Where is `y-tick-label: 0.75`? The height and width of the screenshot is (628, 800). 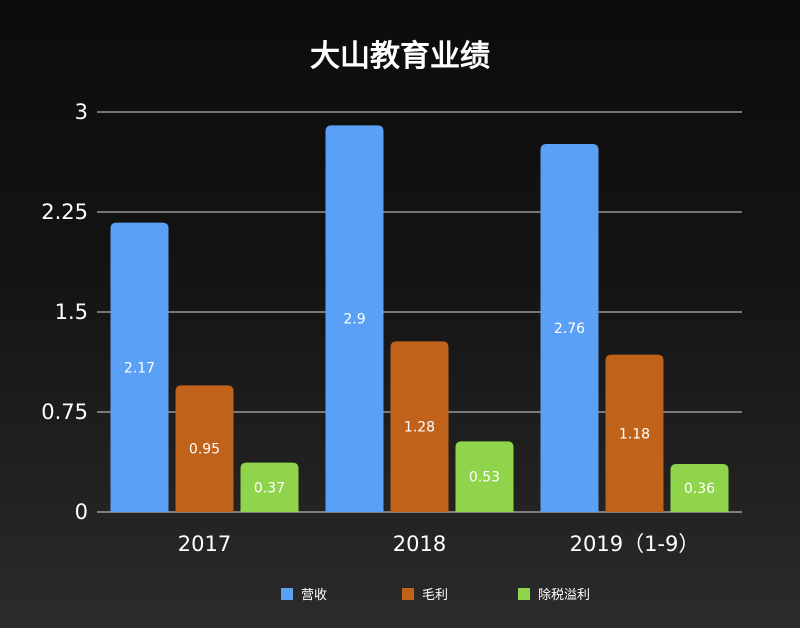
y-tick-label: 0.75 is located at coordinates (64, 412).